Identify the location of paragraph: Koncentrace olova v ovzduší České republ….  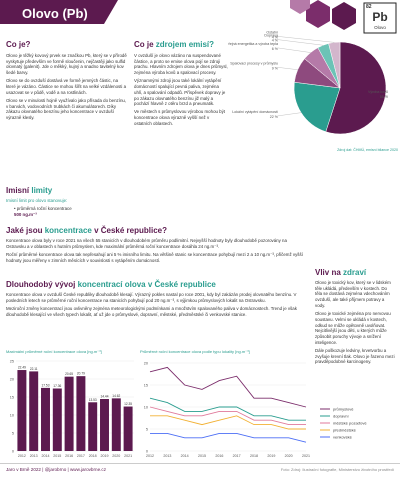
(151, 297).